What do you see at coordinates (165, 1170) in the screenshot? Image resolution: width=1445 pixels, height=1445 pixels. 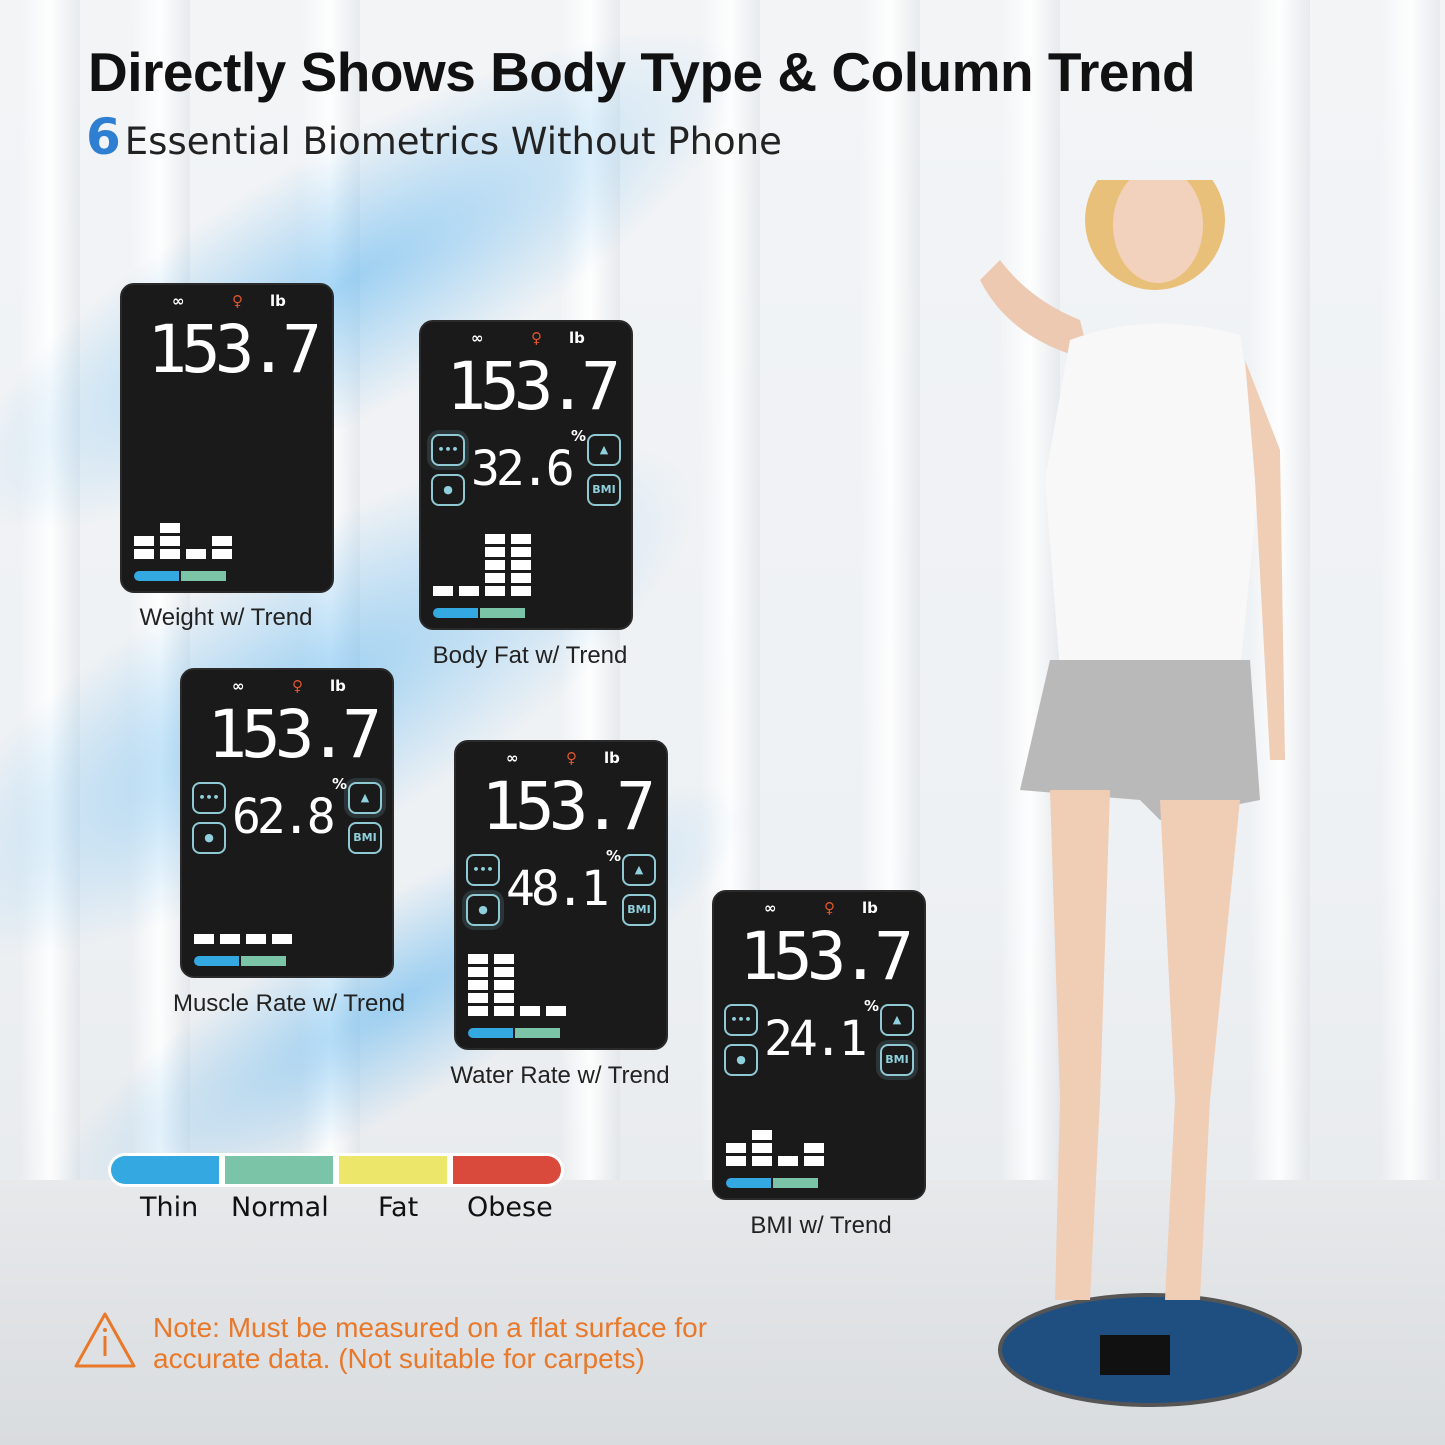 I see `legend-swatch-thin` at bounding box center [165, 1170].